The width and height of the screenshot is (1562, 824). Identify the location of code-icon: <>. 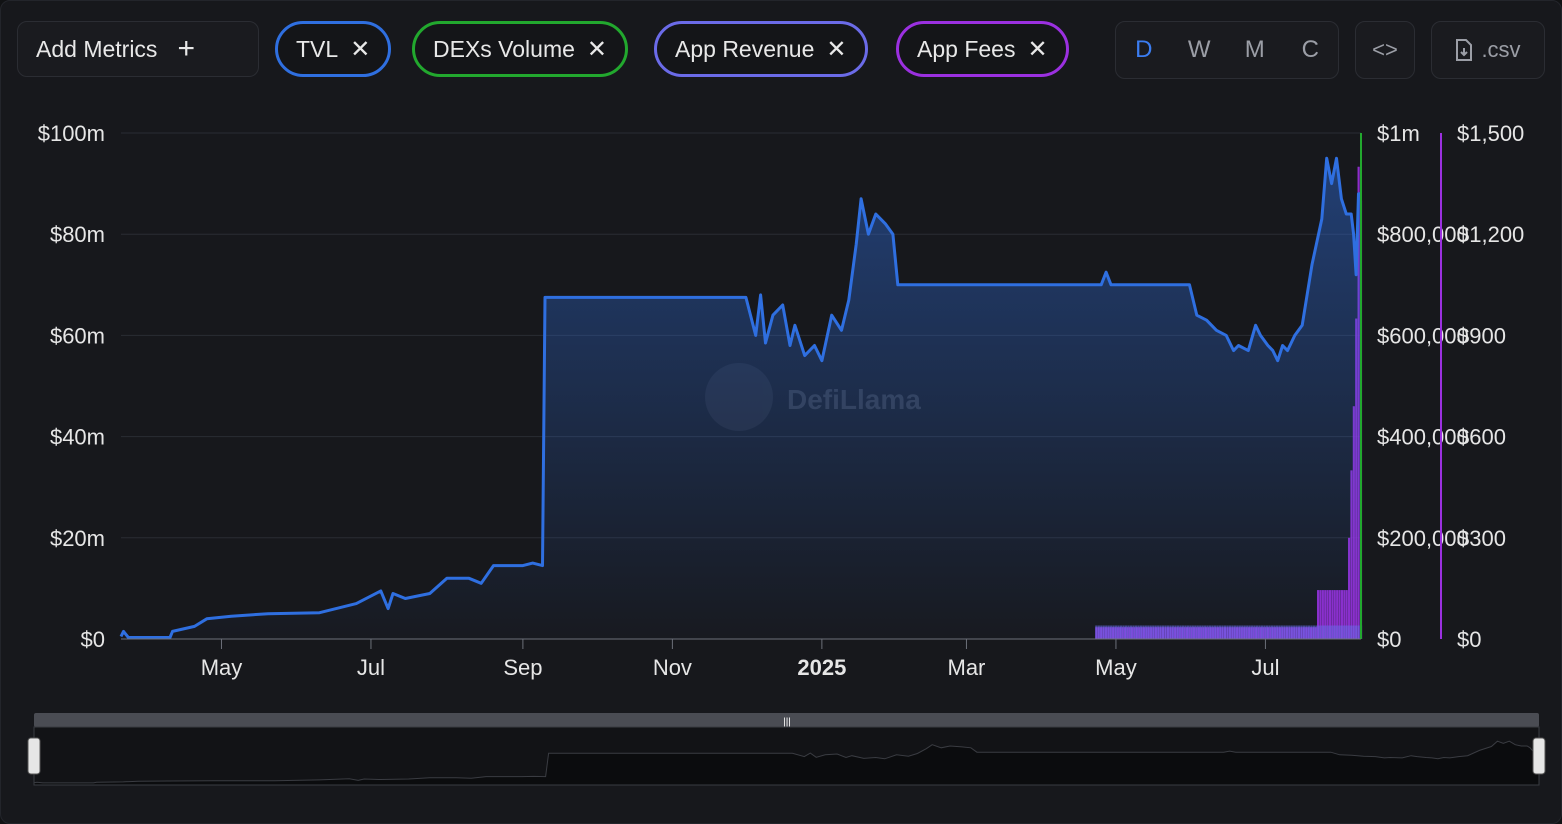
(1385, 49).